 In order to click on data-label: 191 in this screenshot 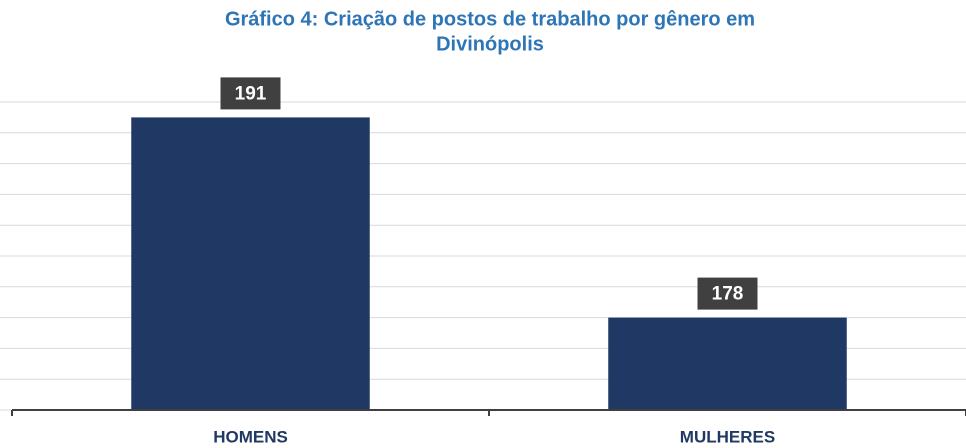, I will do `click(251, 93)`.